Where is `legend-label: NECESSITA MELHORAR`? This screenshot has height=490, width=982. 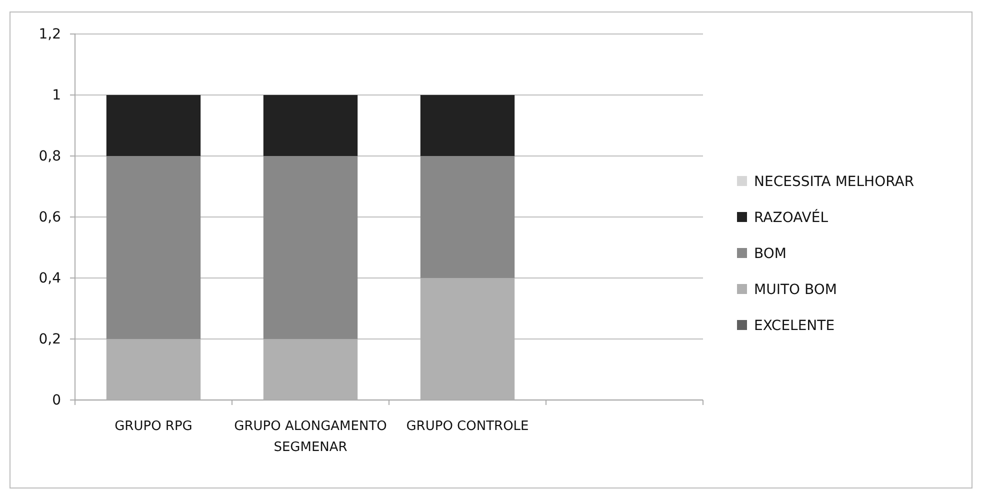
legend-label: NECESSITA MELHORAR is located at coordinates (834, 182).